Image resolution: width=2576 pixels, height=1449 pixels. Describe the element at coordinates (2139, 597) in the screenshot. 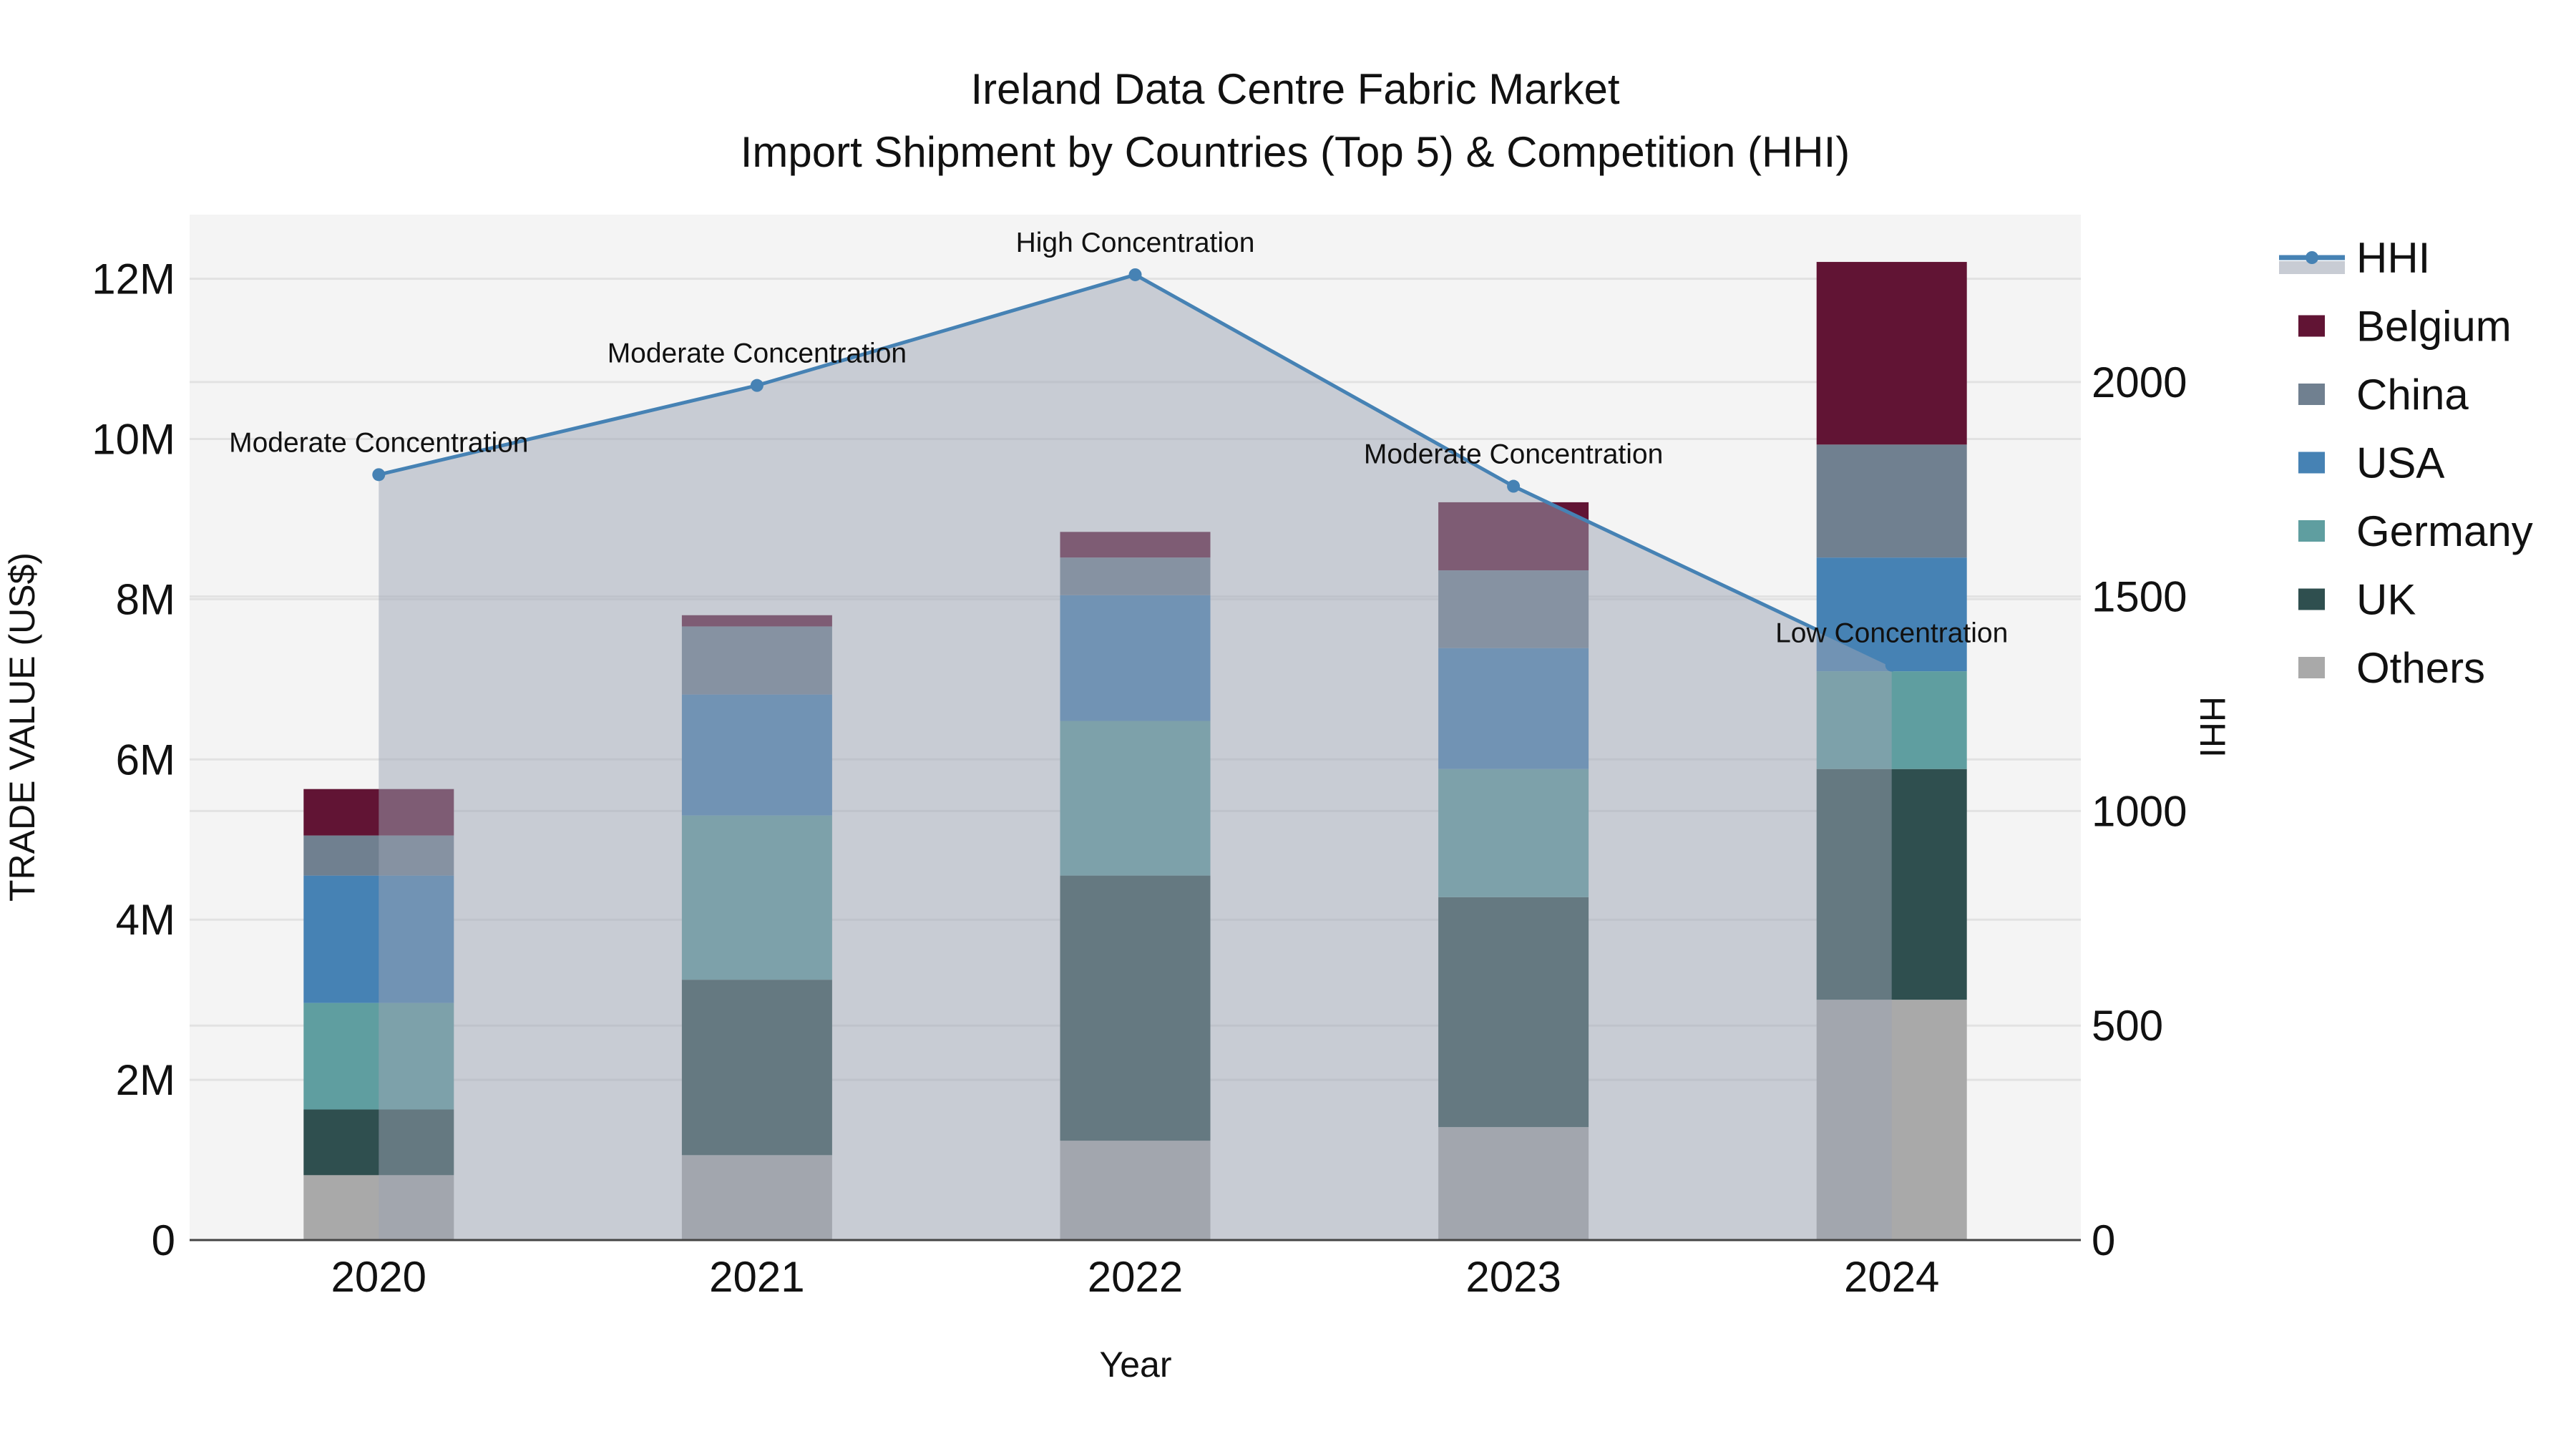

I see `y2-tick-label: 1500` at that location.